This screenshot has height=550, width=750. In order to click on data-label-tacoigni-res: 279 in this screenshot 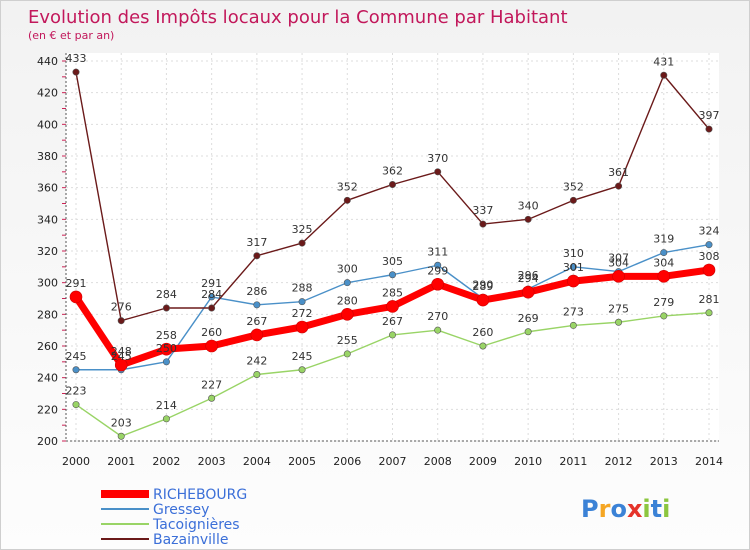, I will do `click(663, 302)`.